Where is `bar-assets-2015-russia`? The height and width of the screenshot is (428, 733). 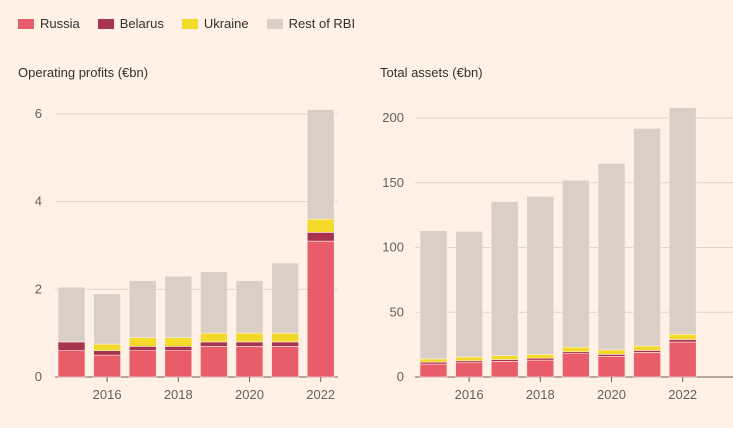 bar-assets-2015-russia is located at coordinates (433, 370).